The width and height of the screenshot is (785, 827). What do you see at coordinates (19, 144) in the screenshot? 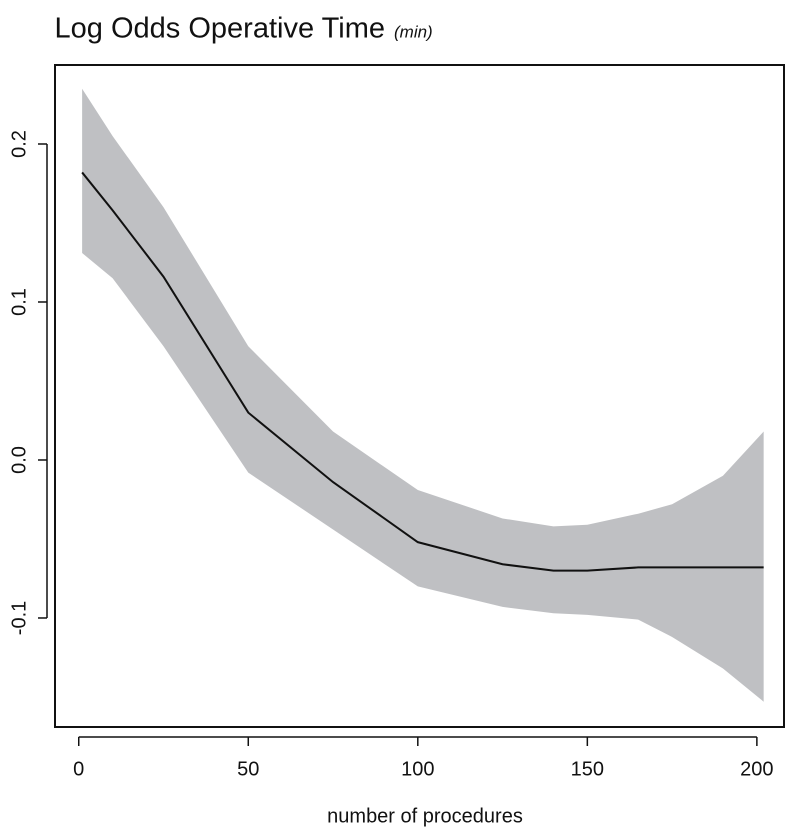
I see `y-tick-label: 0.2` at bounding box center [19, 144].